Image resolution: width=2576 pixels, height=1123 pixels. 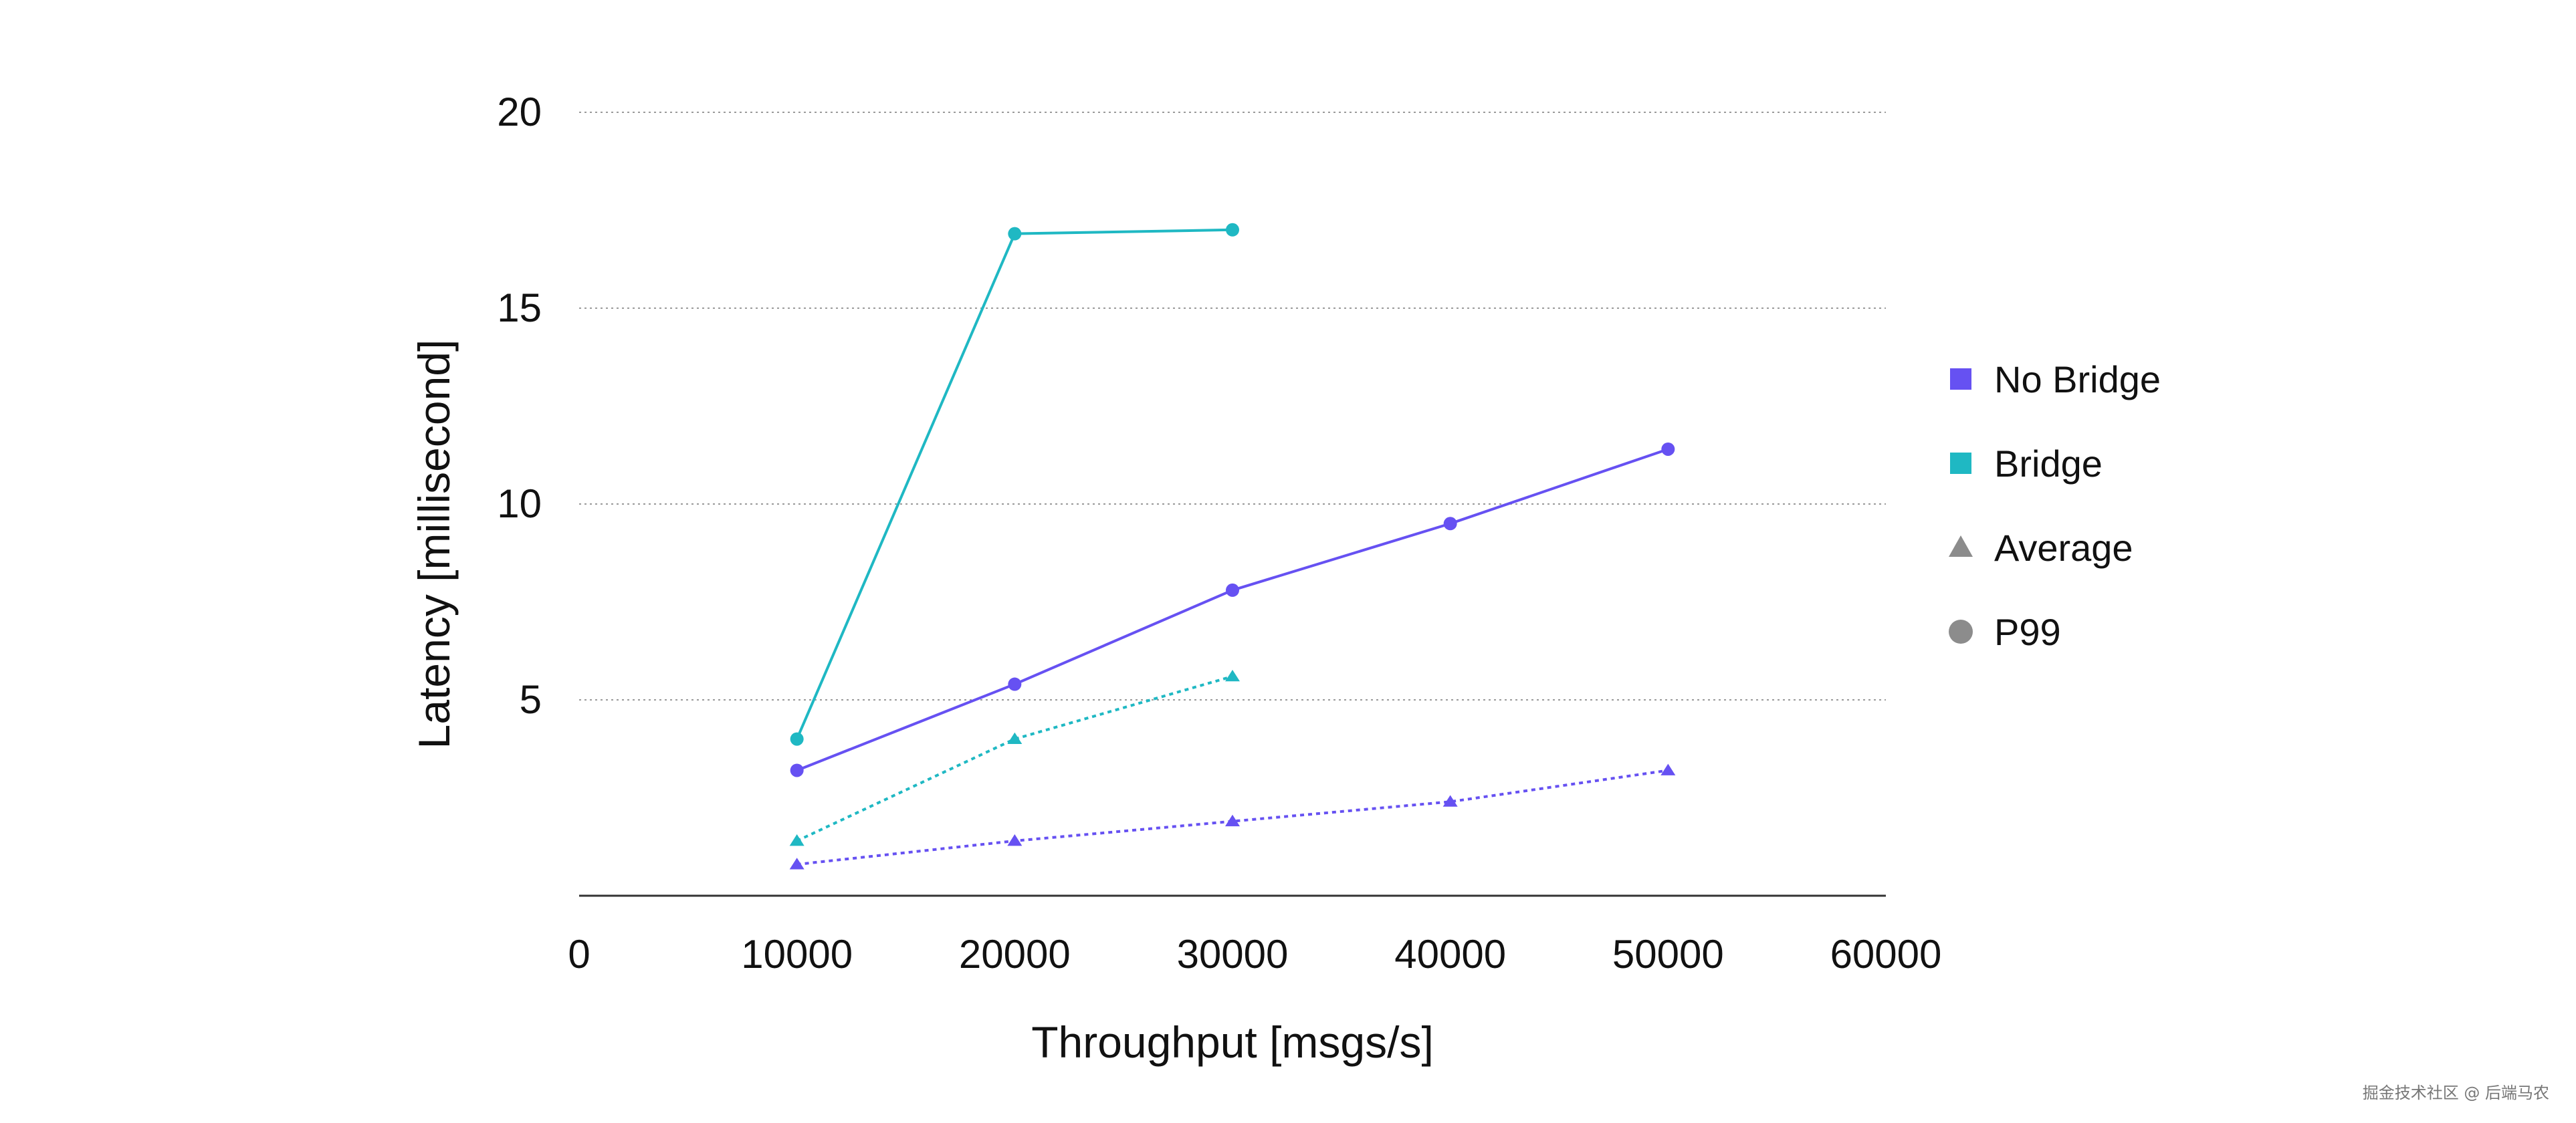 What do you see at coordinates (2077, 379) in the screenshot?
I see `legend-label: No Bridge` at bounding box center [2077, 379].